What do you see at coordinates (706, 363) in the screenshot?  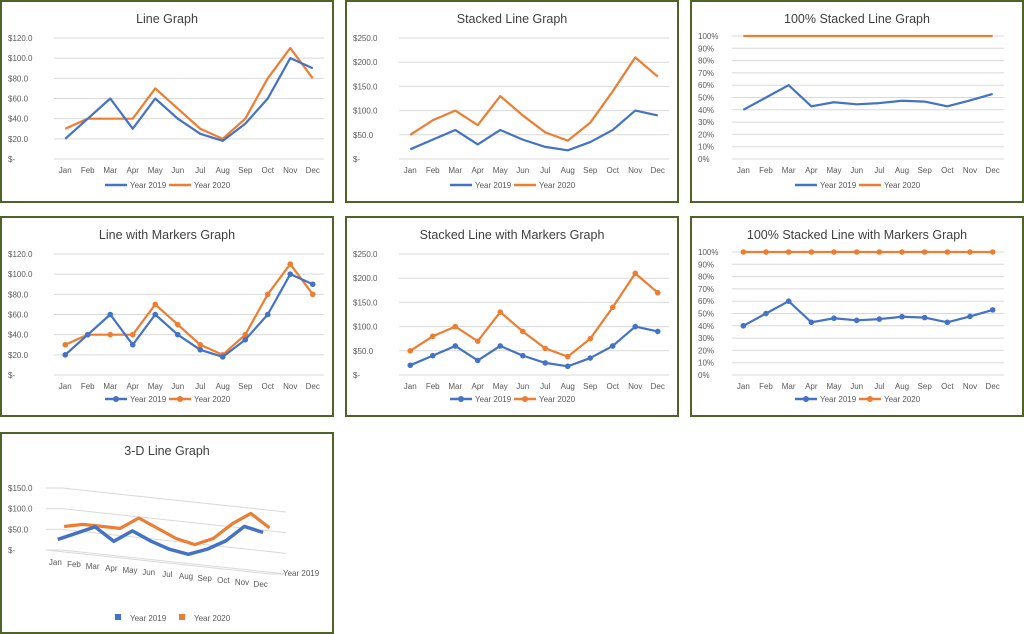 I see `y-tick-label: 10%` at bounding box center [706, 363].